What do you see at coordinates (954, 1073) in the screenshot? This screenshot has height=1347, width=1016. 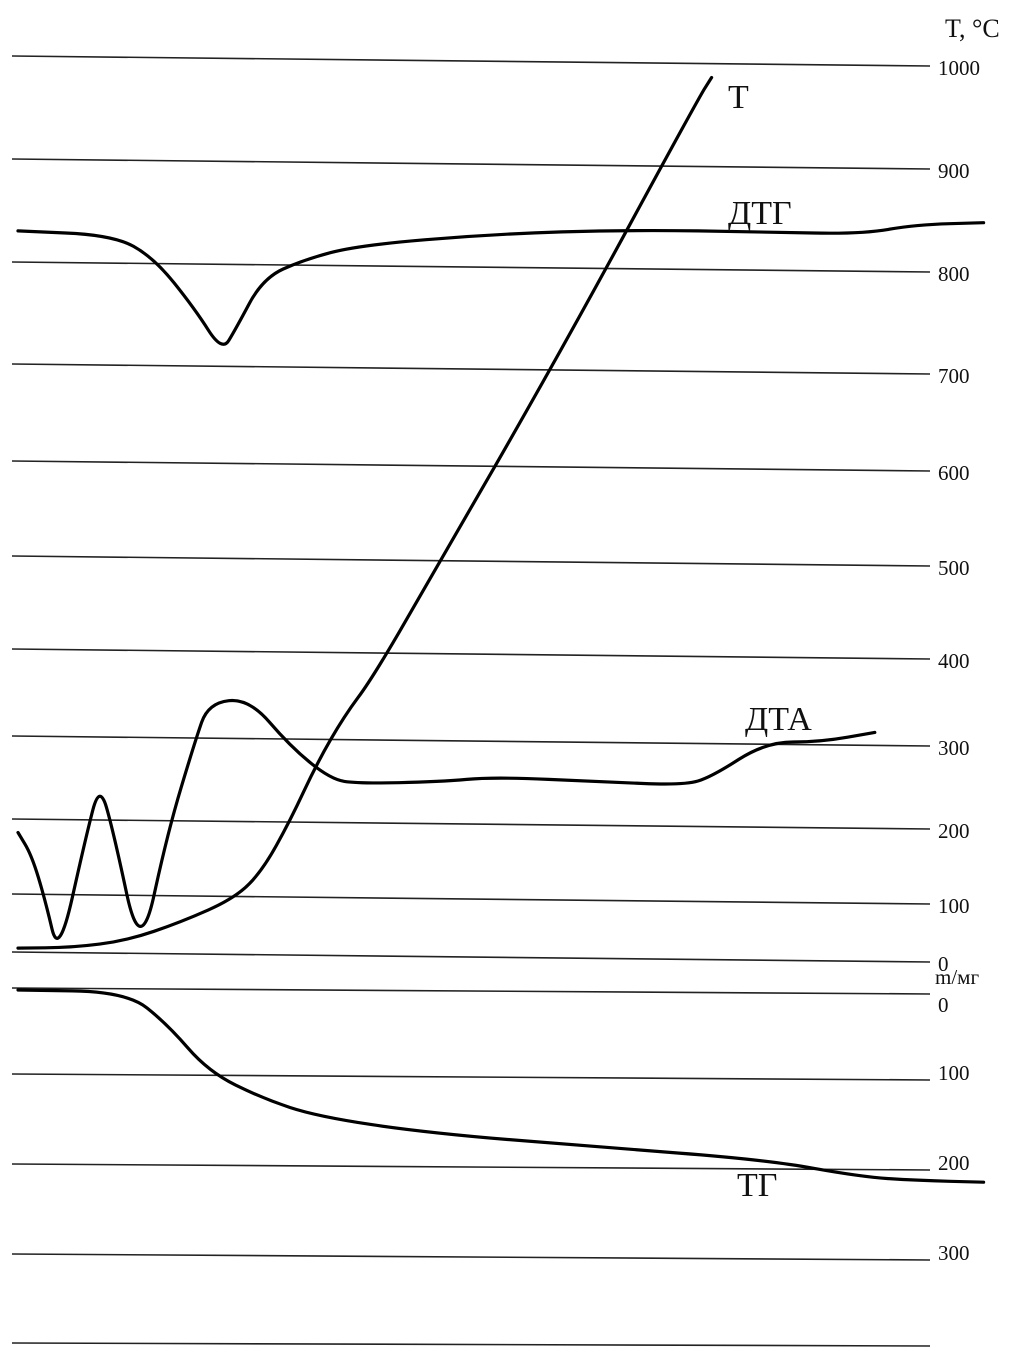 I see `mass-tick-label: 100` at bounding box center [954, 1073].